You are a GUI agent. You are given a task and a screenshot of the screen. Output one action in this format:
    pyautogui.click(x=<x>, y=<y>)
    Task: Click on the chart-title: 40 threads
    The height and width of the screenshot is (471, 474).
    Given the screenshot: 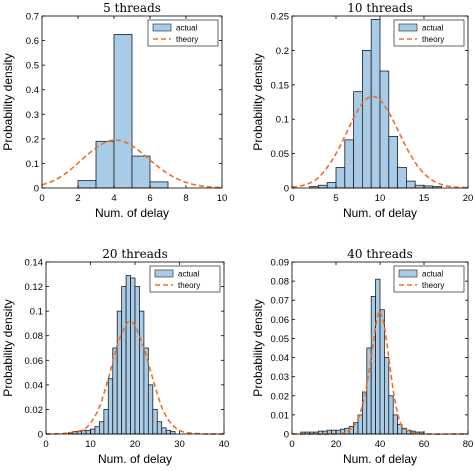 What is the action you would take?
    pyautogui.click(x=379, y=254)
    